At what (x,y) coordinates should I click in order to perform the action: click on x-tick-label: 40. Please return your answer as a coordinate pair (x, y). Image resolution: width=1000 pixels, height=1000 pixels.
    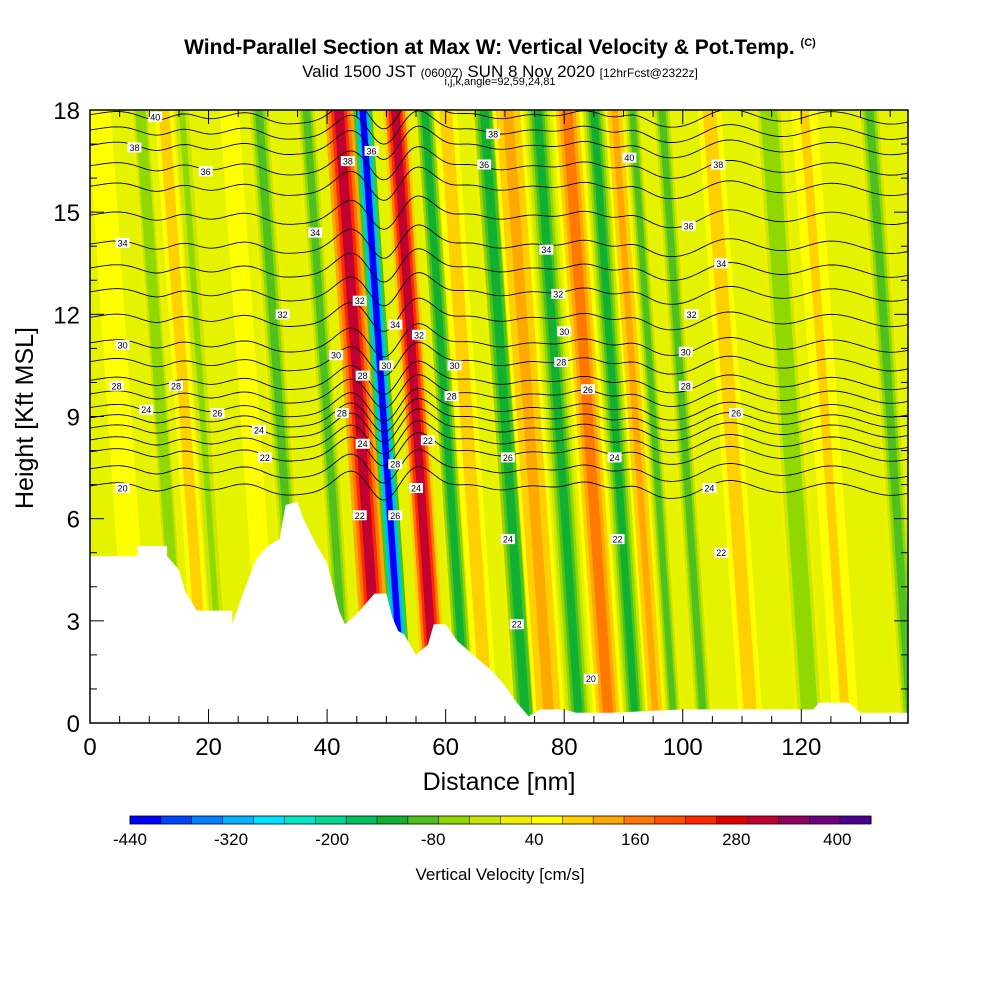
    Looking at the image, I should click on (327, 747).